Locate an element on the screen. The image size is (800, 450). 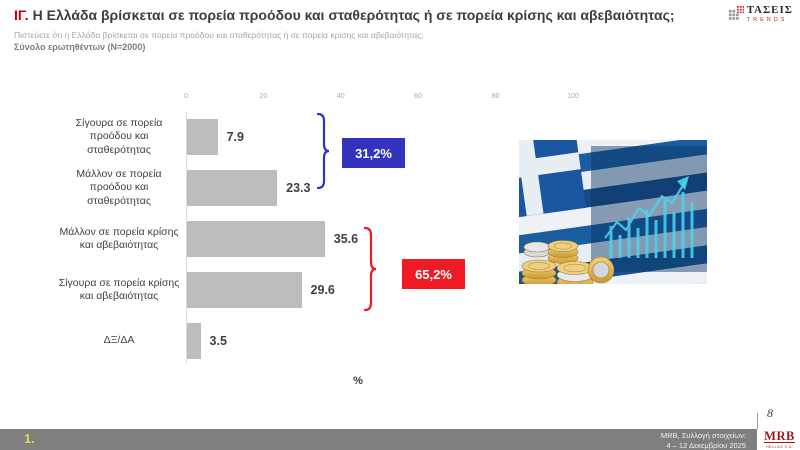
page-number: 8 is located at coordinates (770, 413).